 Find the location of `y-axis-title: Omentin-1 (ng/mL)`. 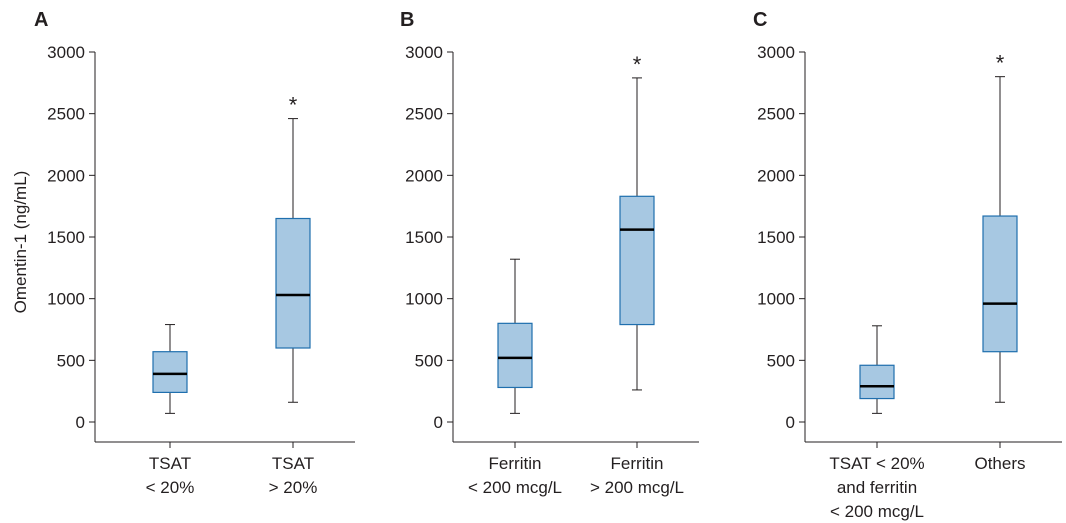

y-axis-title: Omentin-1 (ng/mL) is located at coordinates (20, 242).